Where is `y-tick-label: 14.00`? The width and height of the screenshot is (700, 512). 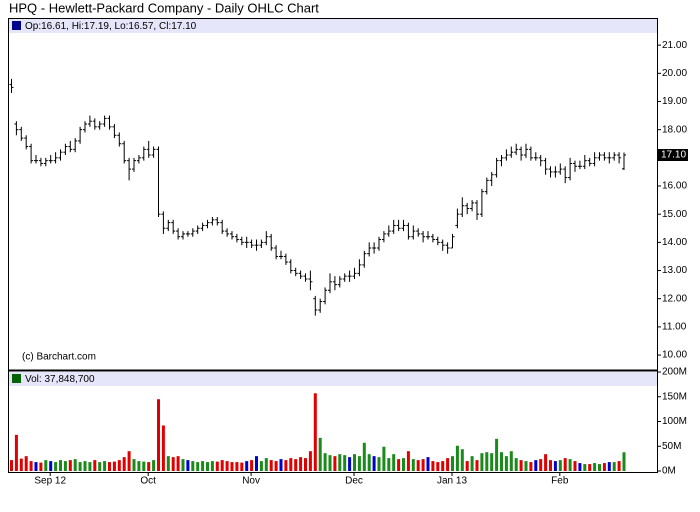 y-tick-label: 14.00 is located at coordinates (674, 242).